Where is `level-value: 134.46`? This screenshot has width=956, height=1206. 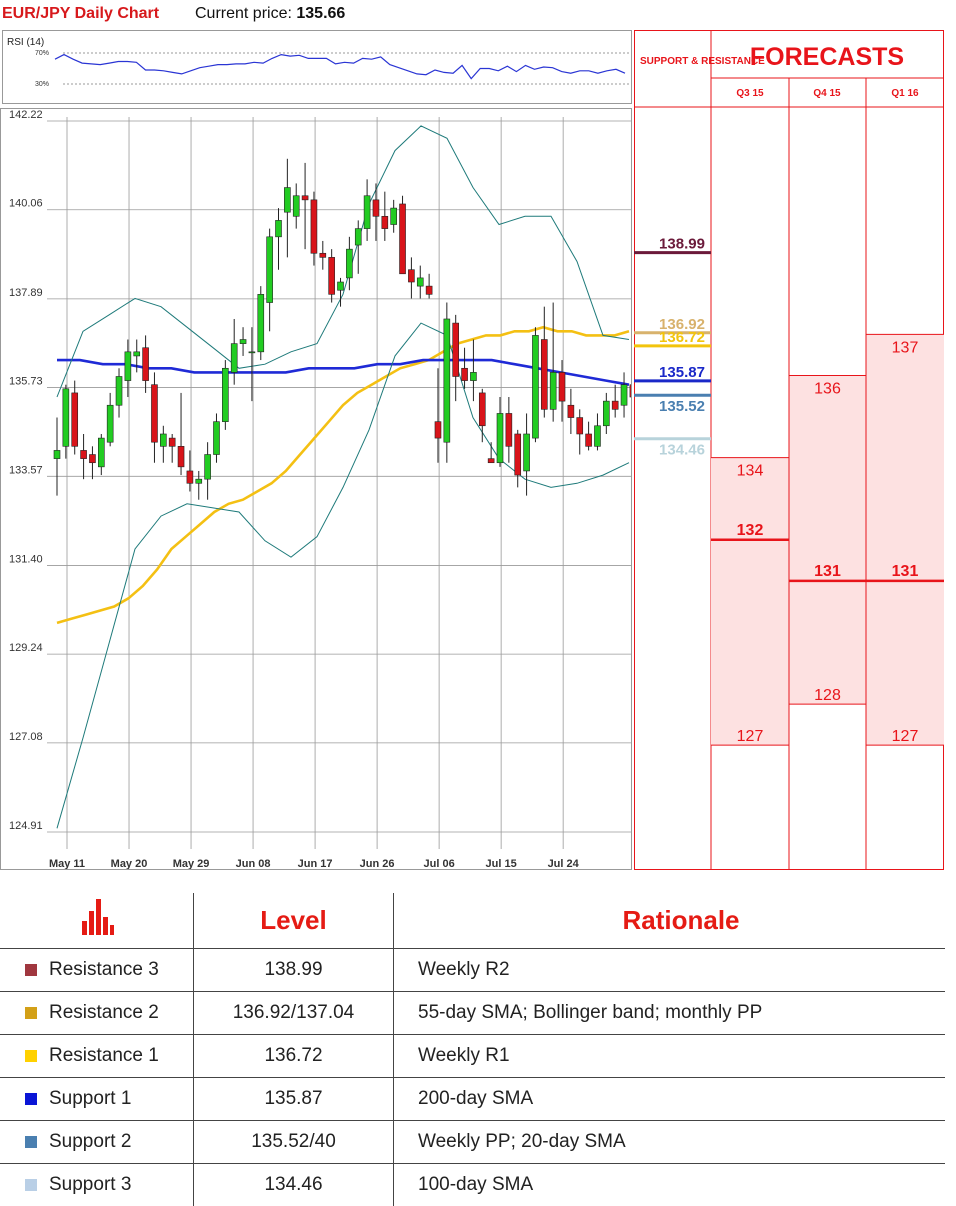
level-value: 134.46 is located at coordinates (294, 1185).